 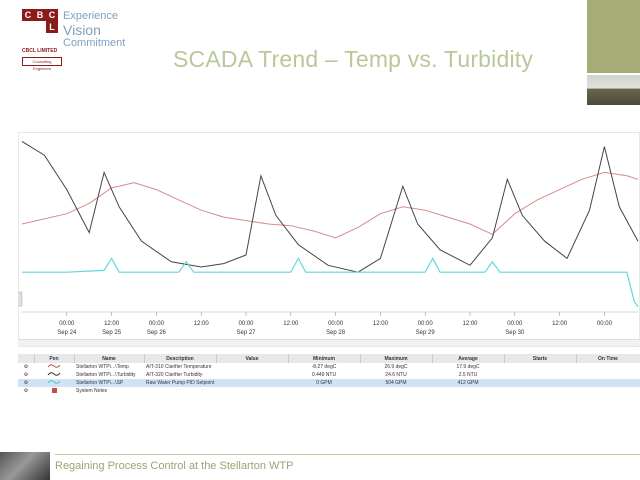 I want to click on logo-tagline: Consulting Engineers, so click(x=42, y=64).